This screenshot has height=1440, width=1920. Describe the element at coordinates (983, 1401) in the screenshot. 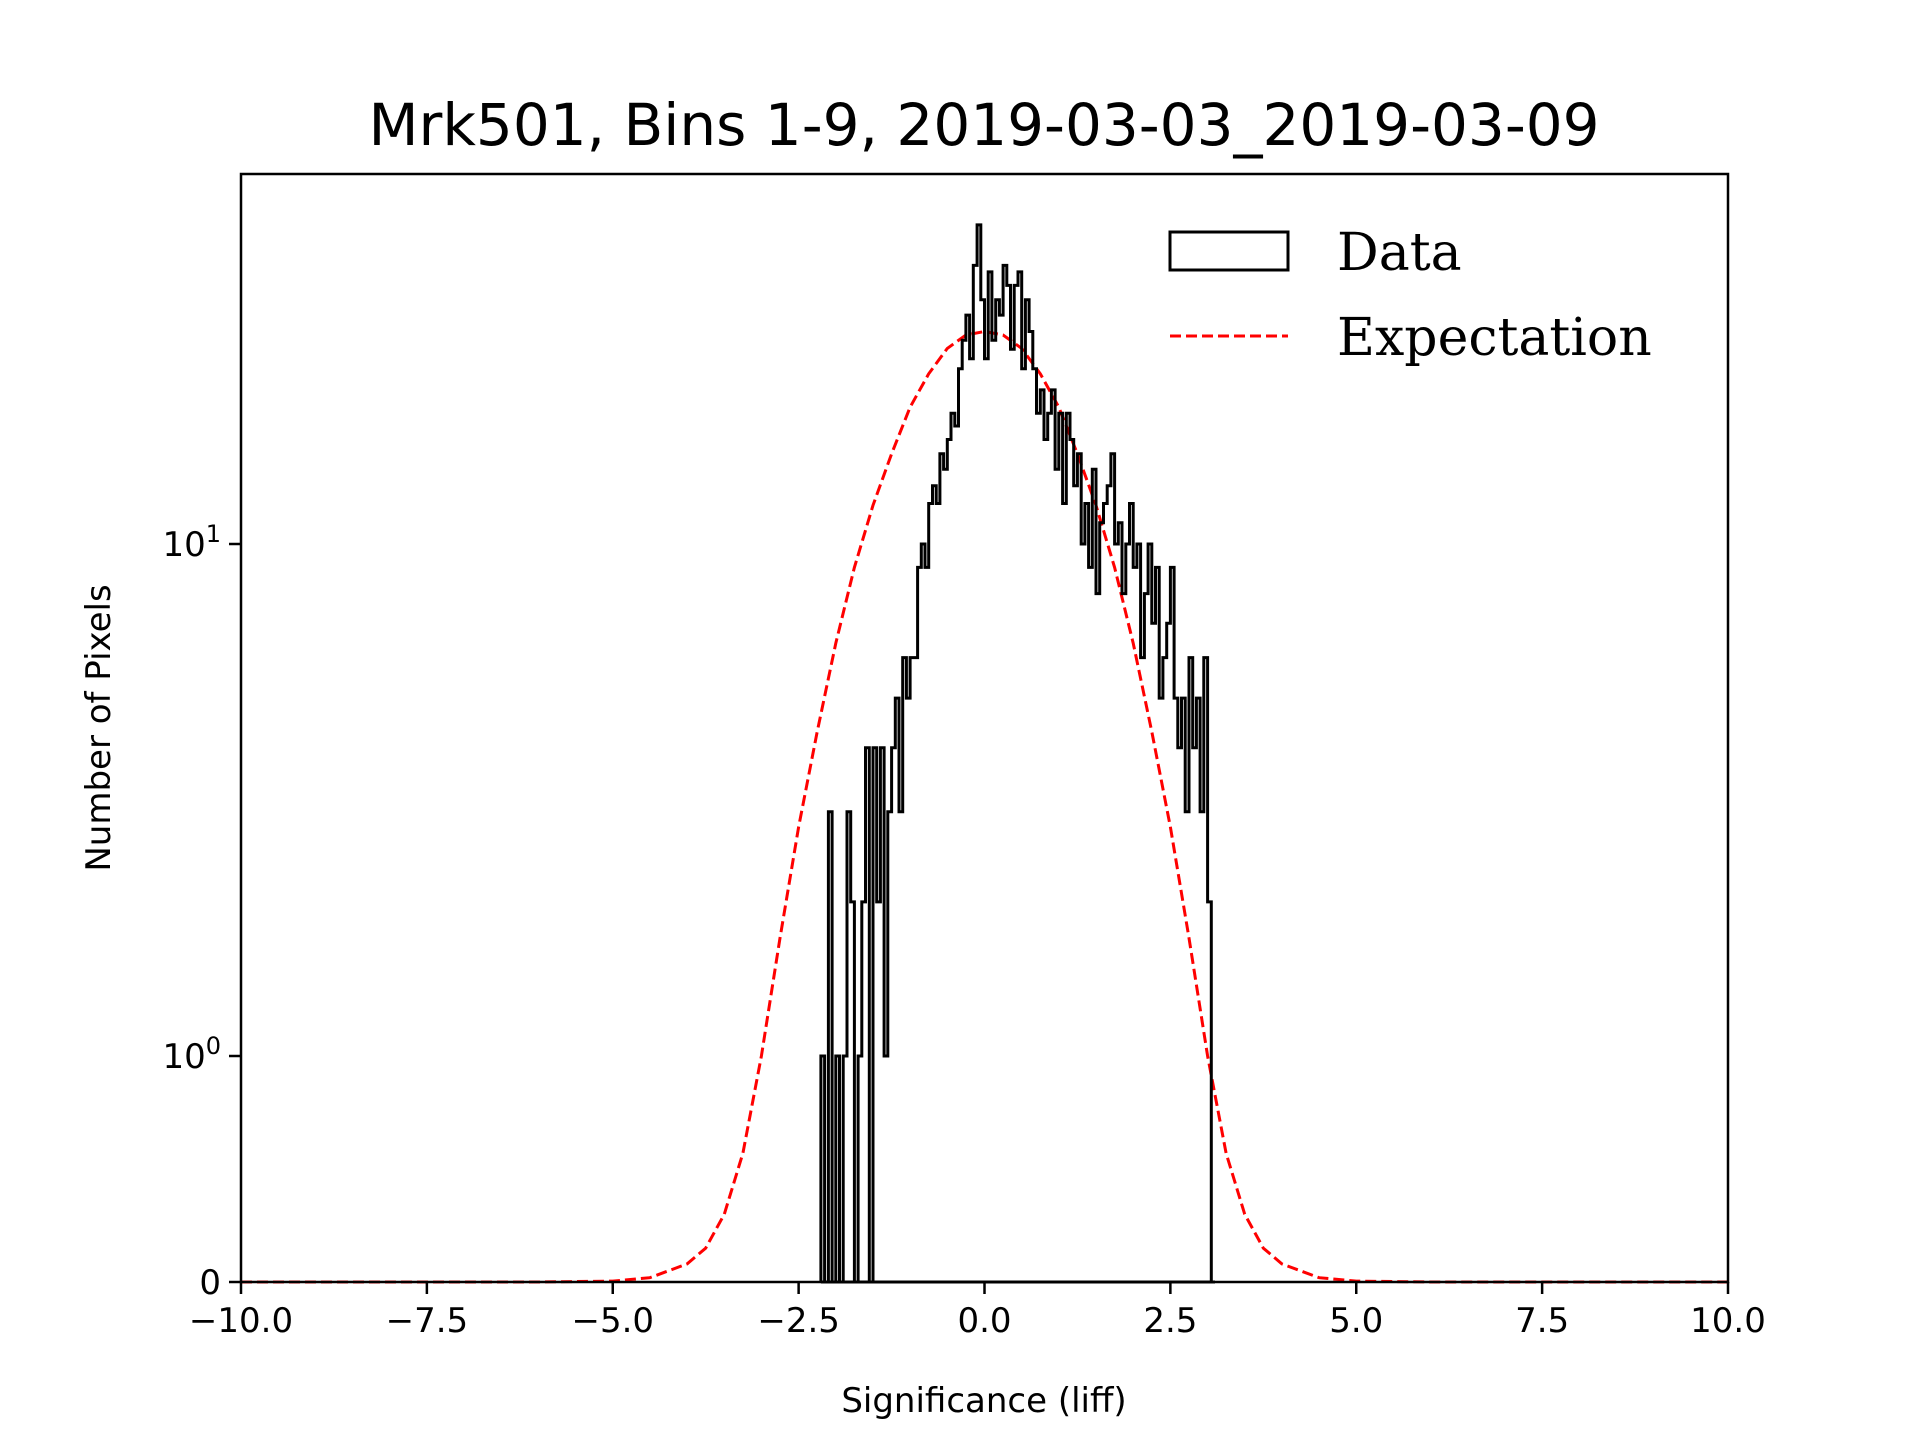

I see `x-axis-label: Significance (liff)` at that location.